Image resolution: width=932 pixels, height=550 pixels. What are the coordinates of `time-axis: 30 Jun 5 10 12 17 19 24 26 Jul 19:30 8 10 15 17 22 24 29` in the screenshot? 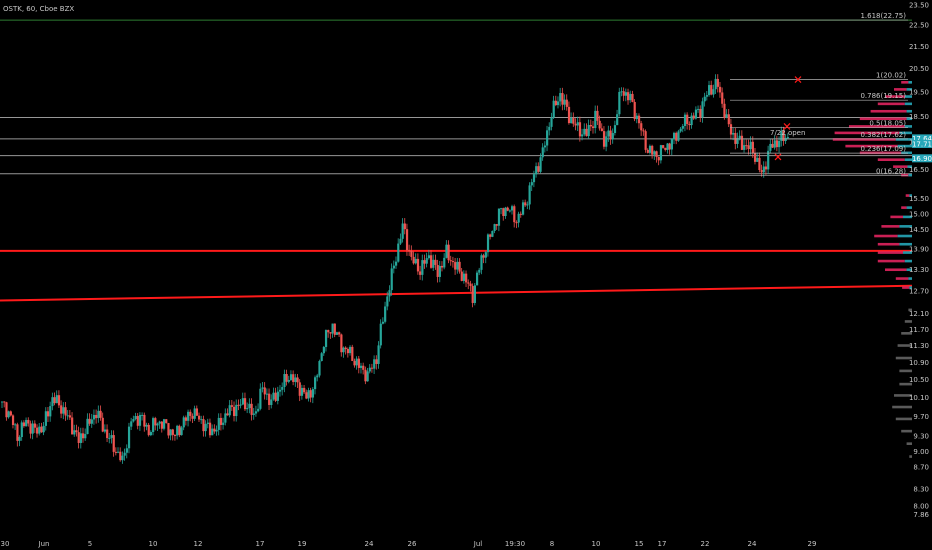 It's located at (466, 540).